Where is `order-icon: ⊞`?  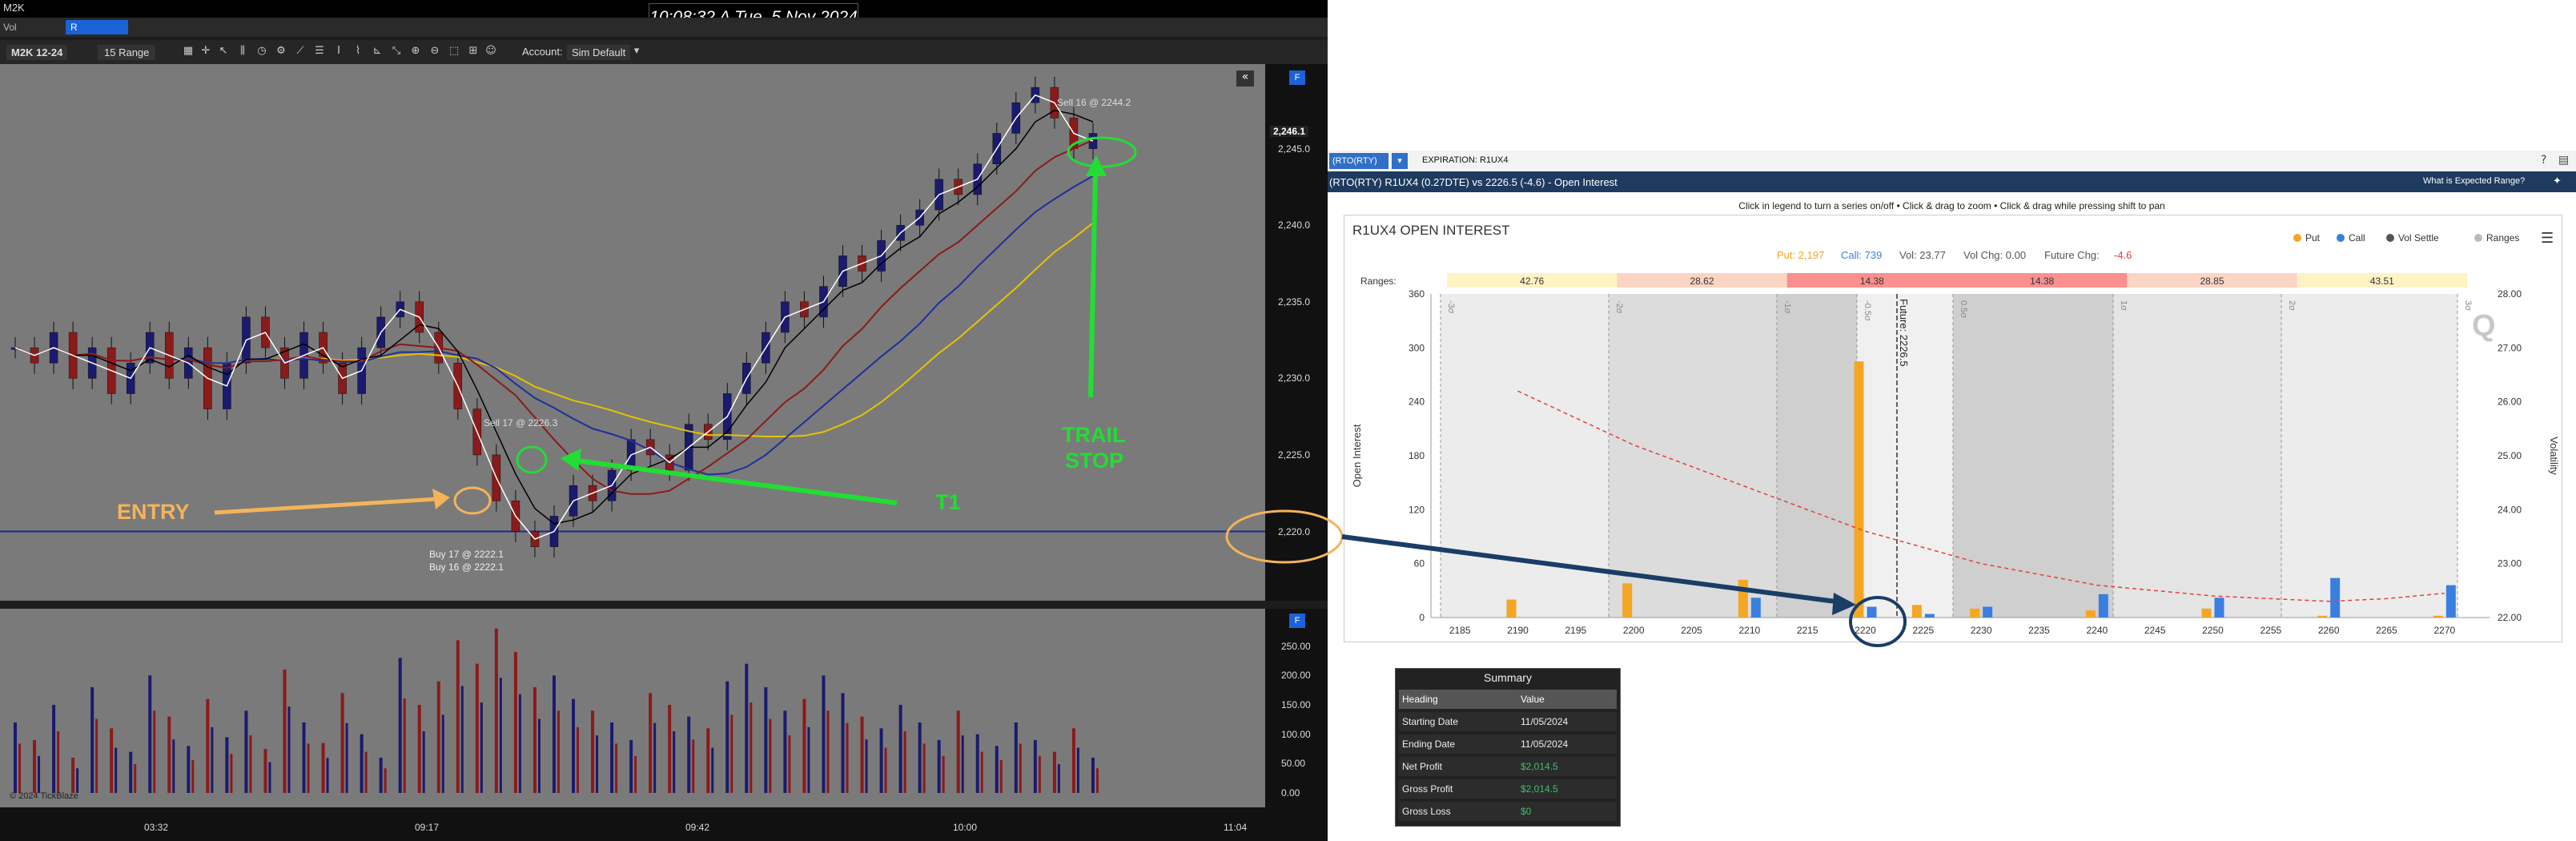
order-icon: ⊞ is located at coordinates (473, 51).